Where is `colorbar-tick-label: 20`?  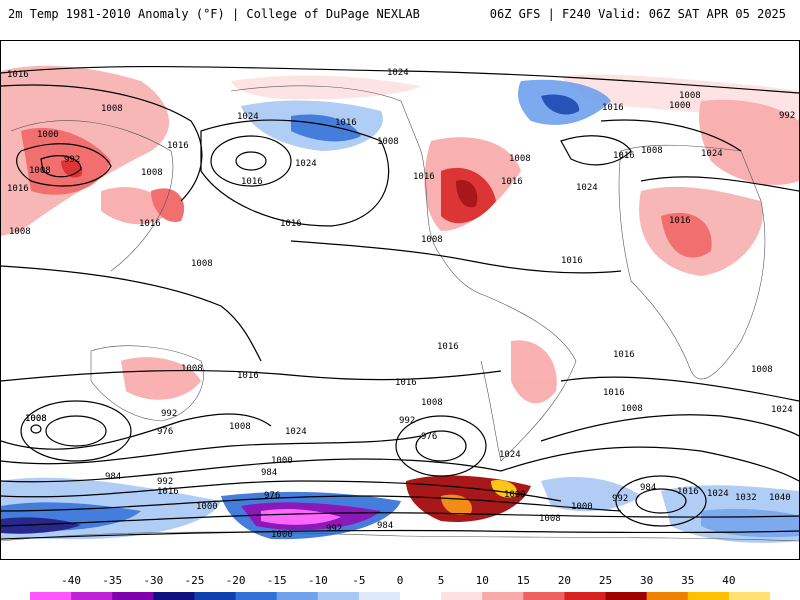 colorbar-tick-label: 20 is located at coordinates (564, 580).